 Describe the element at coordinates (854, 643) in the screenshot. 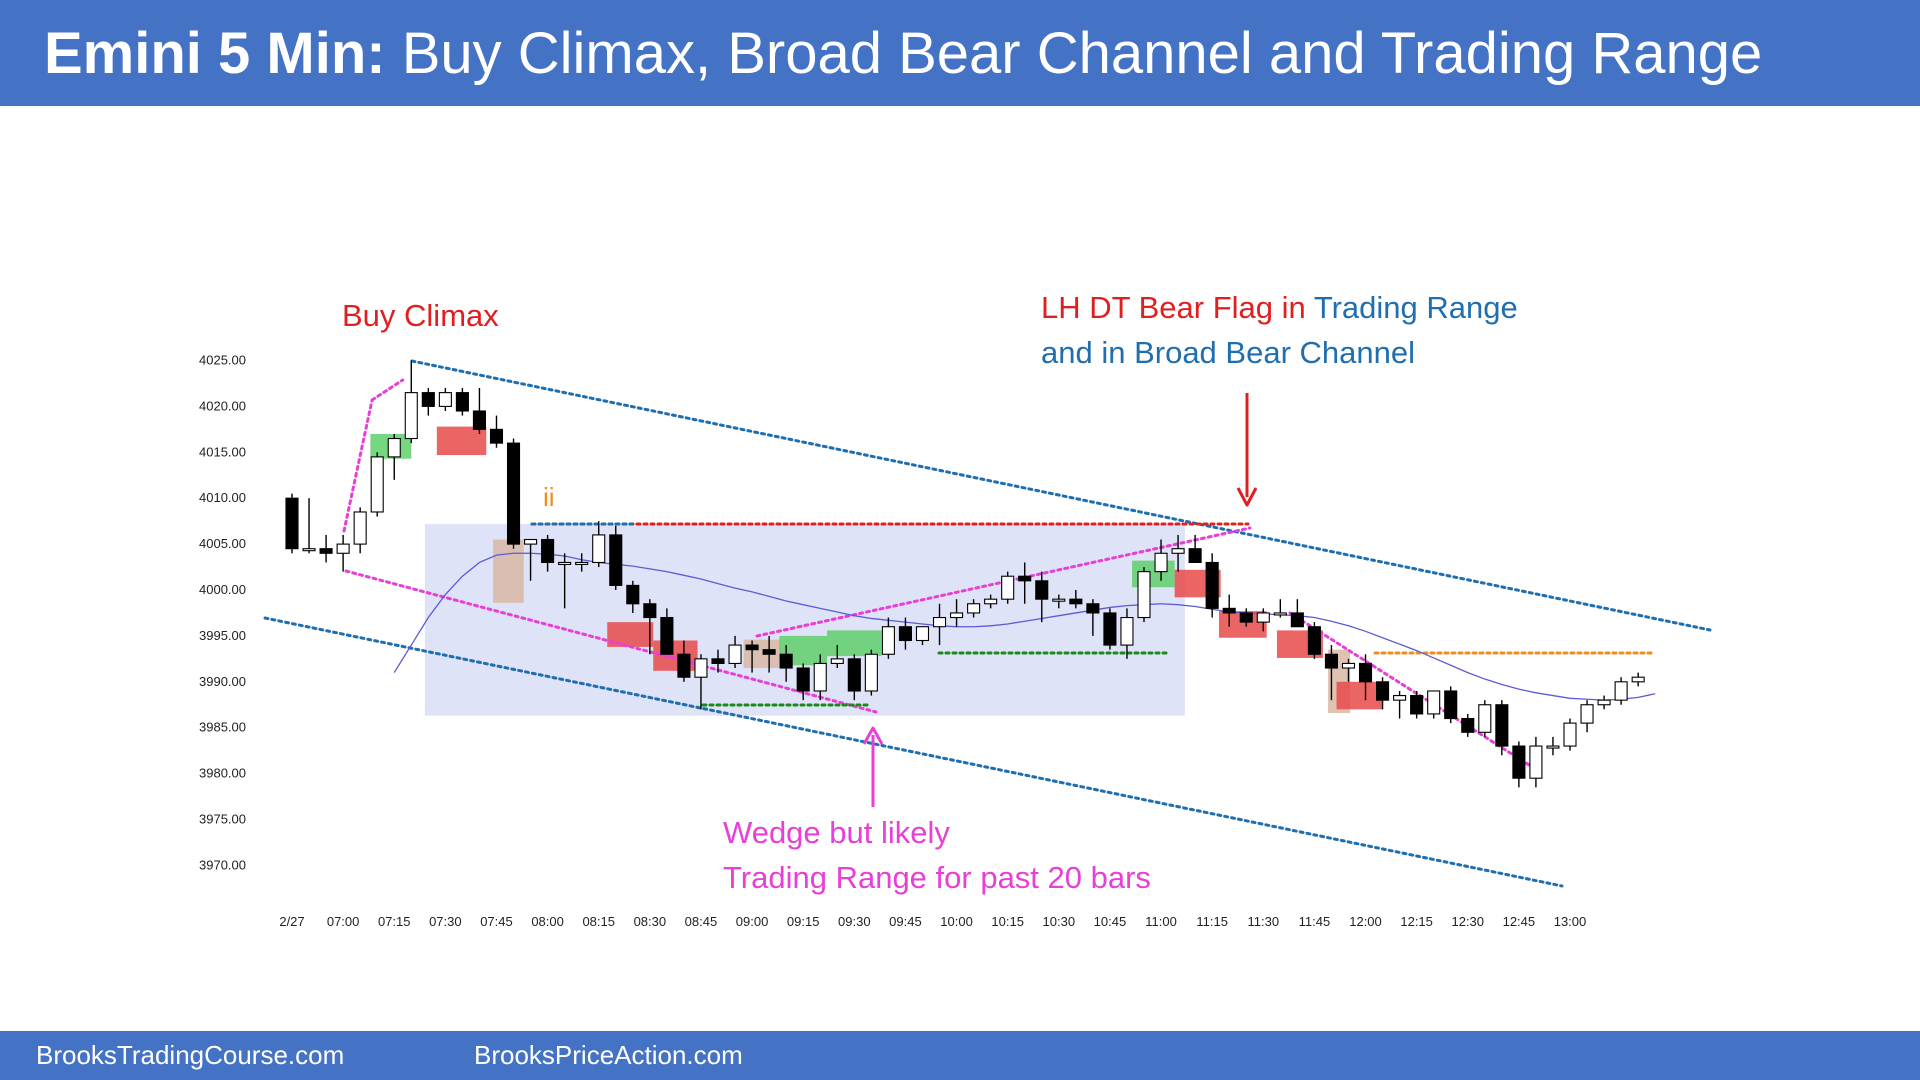

I see `green-highlight-box` at that location.